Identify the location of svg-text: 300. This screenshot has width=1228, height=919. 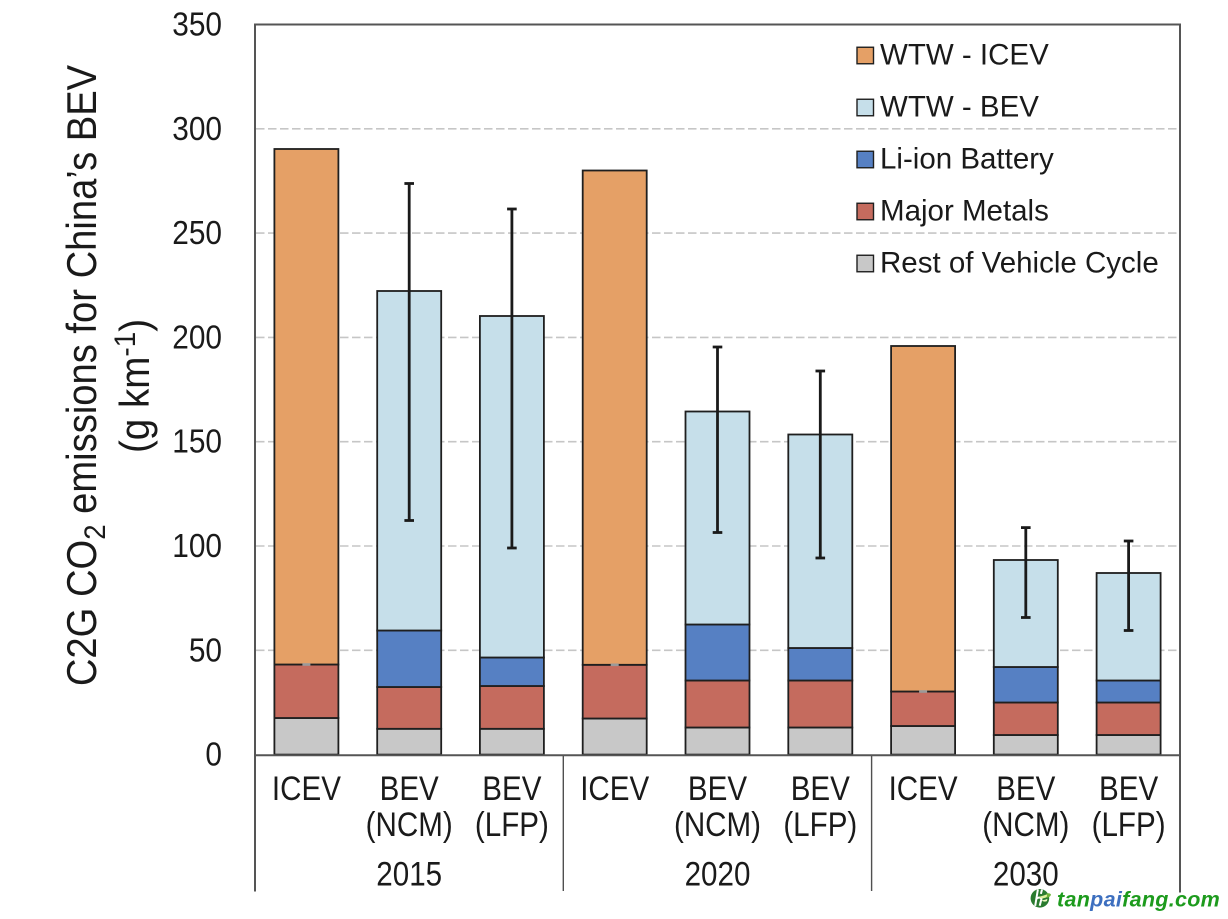
(197, 128).